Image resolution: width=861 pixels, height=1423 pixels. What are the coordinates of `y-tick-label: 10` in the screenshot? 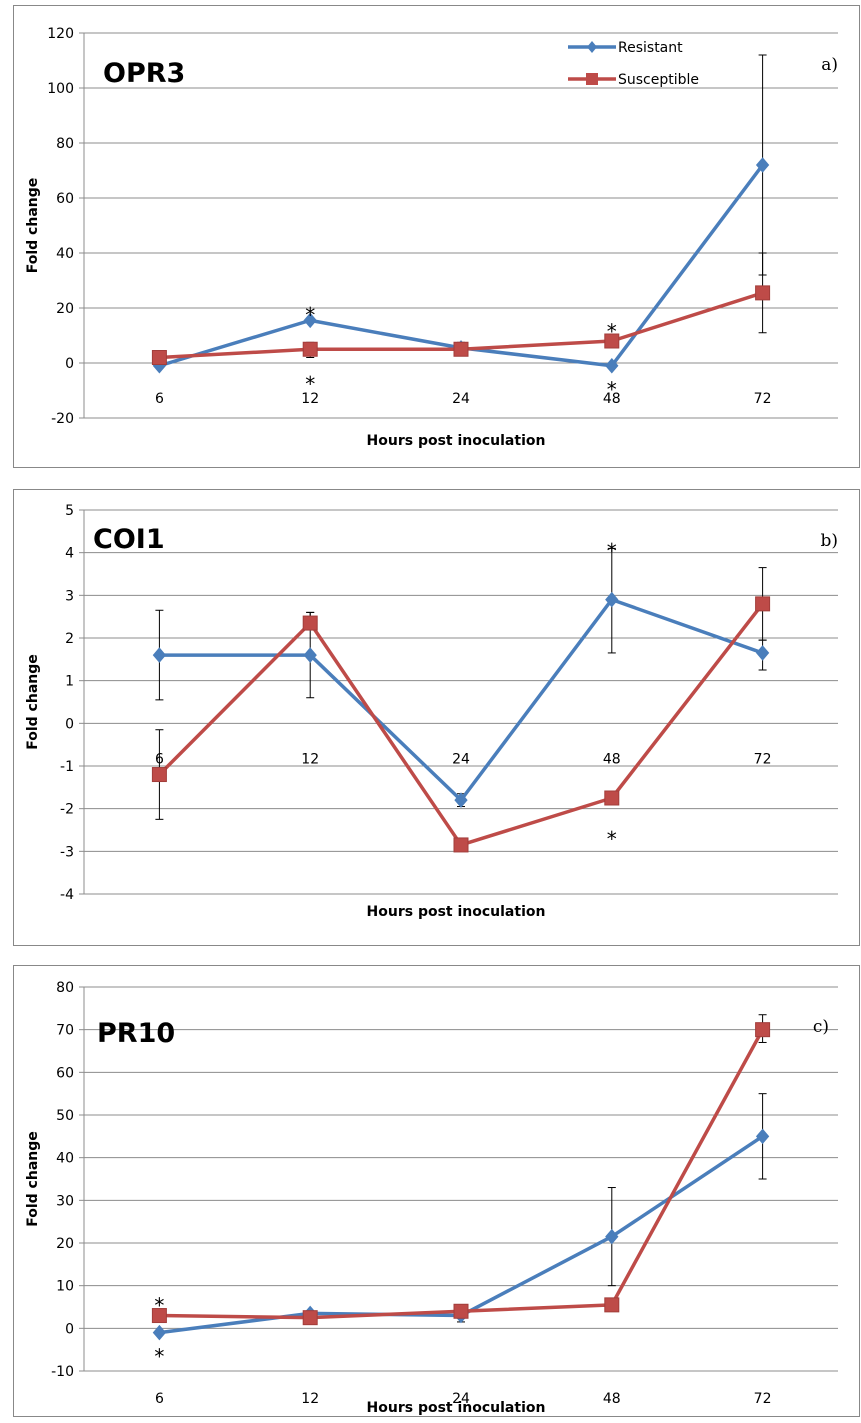 It's located at (65, 1287).